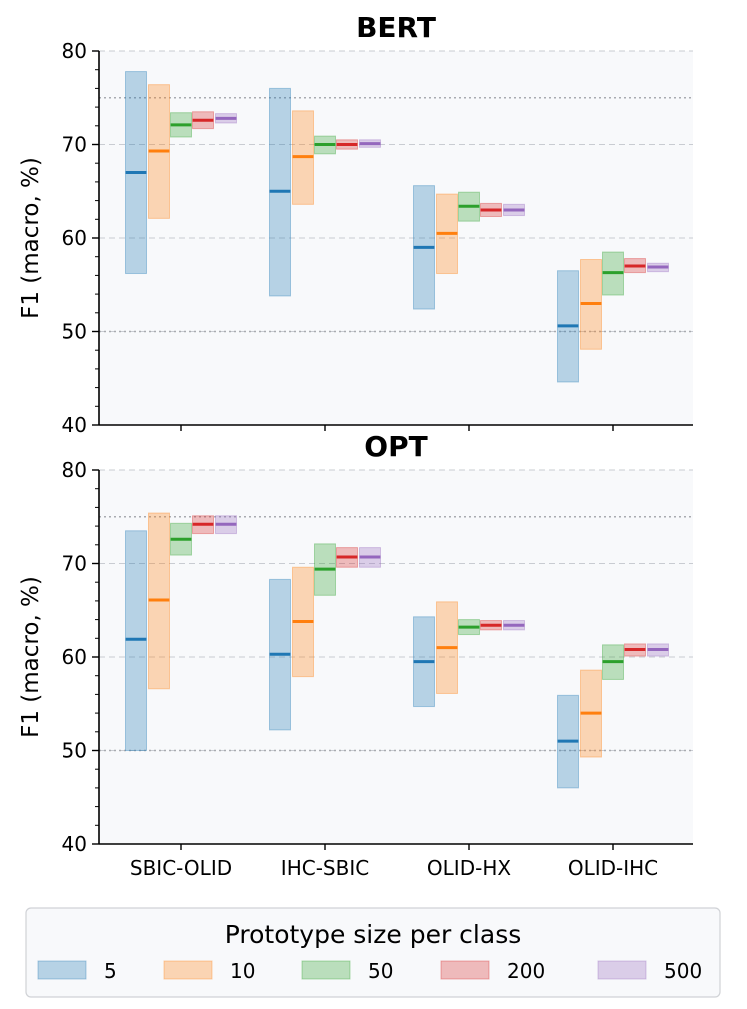 This screenshot has height=1009, width=747. Describe the element at coordinates (242, 971) in the screenshot. I see `legend-label-10: 10` at that location.